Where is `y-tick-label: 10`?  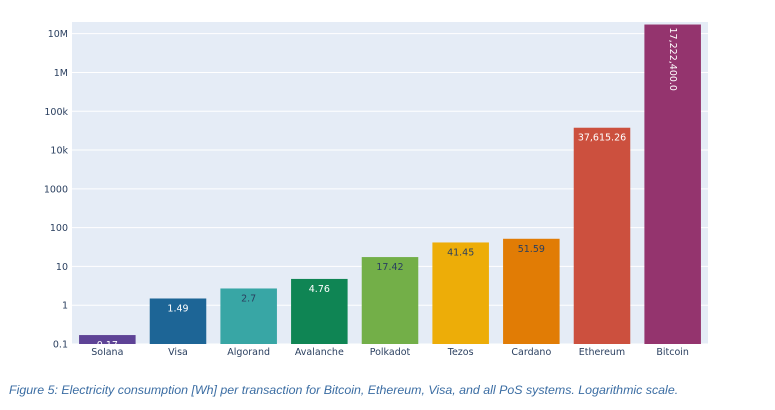 y-tick-label: 10 is located at coordinates (62, 267).